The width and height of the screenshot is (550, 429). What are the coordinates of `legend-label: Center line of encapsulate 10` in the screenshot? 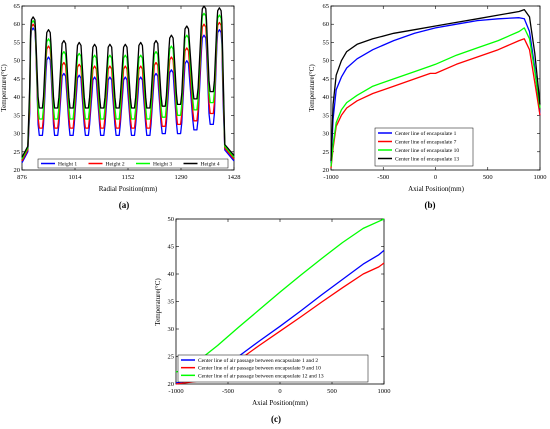 It's located at (427, 150).